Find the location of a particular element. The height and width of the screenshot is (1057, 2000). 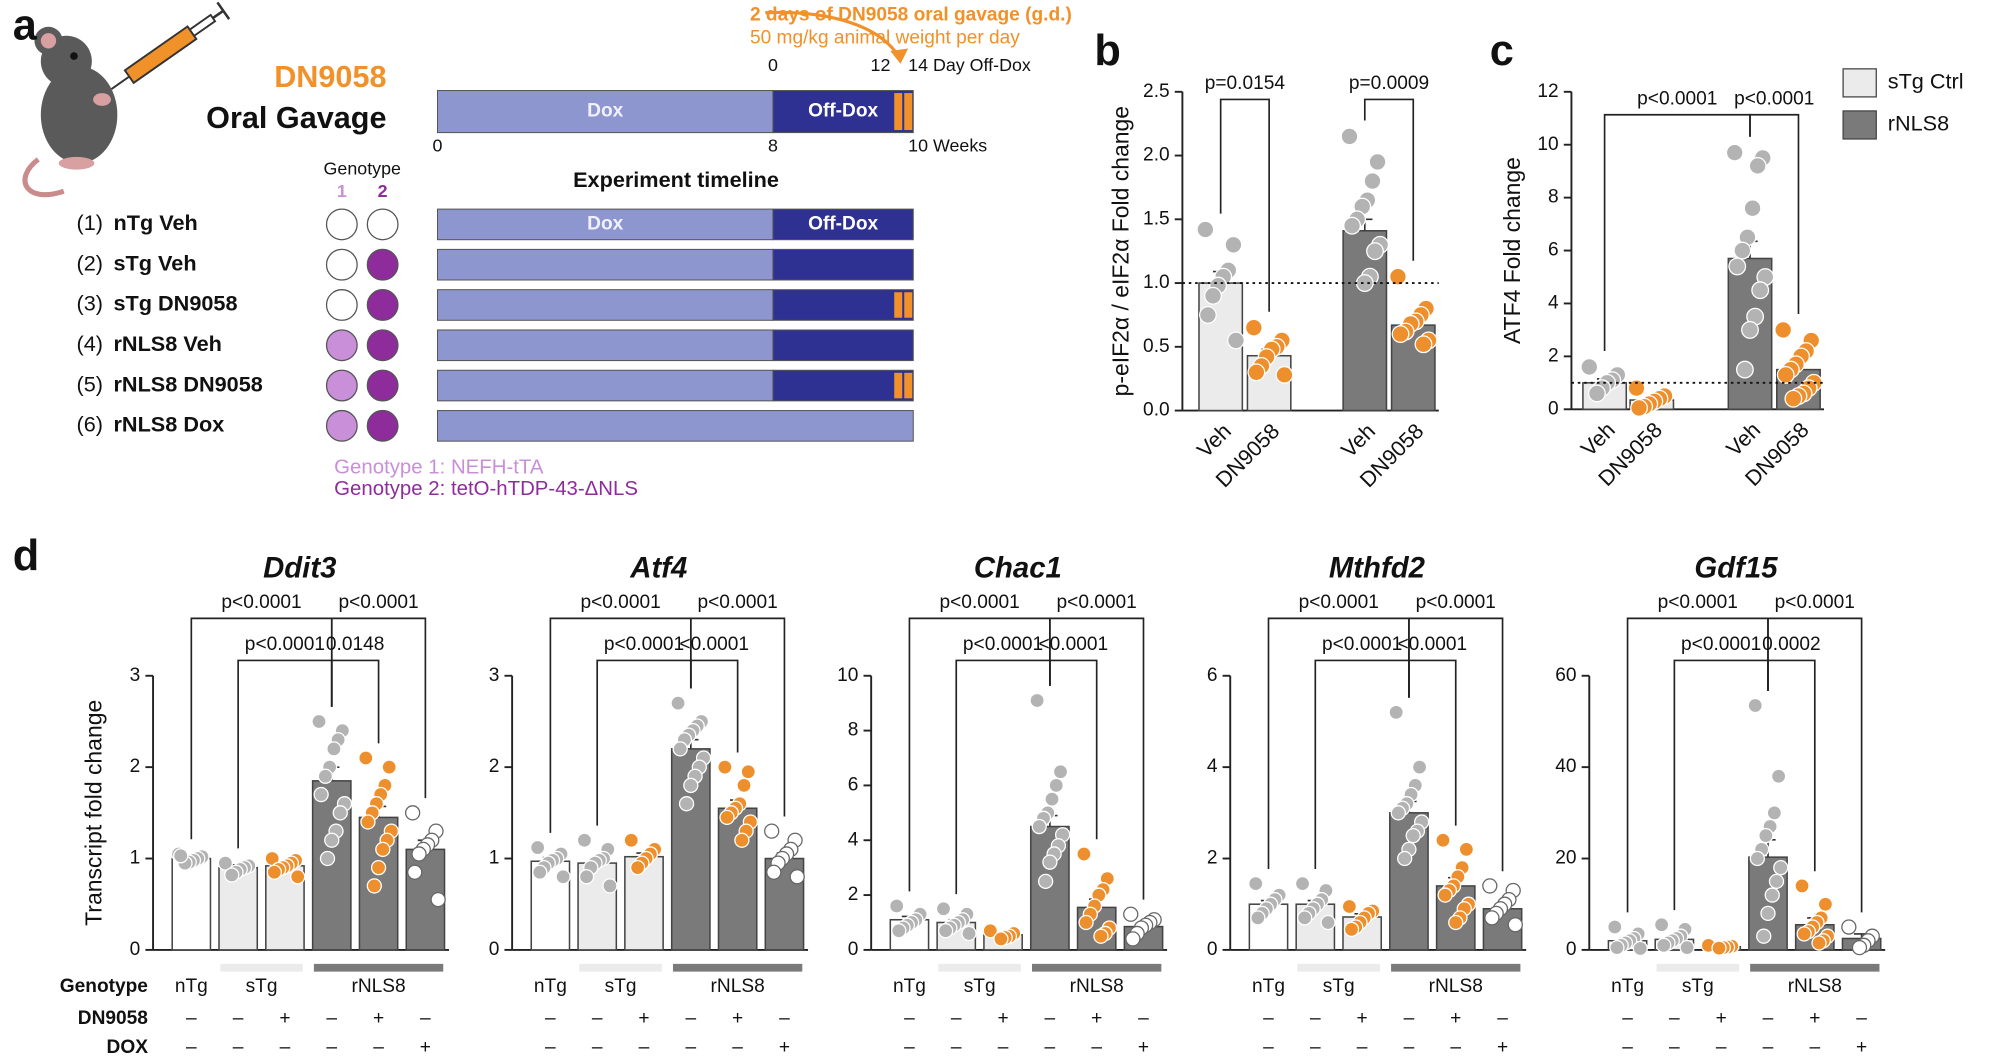

y-tick-label: 0 is located at coordinates (1212, 949).